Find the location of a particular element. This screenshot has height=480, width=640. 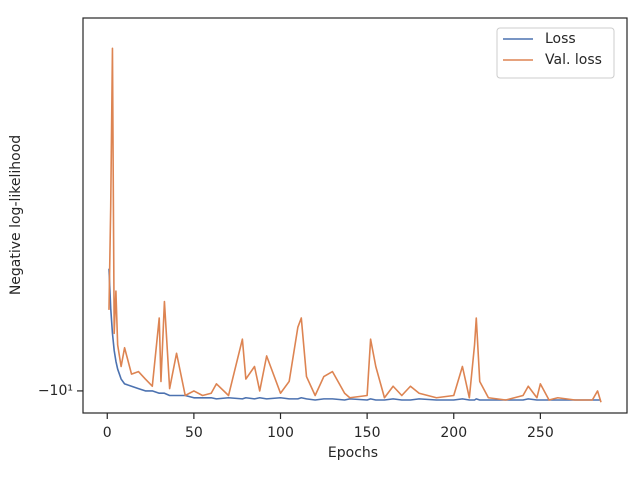

x-tick-label: 100 is located at coordinates (280, 433).